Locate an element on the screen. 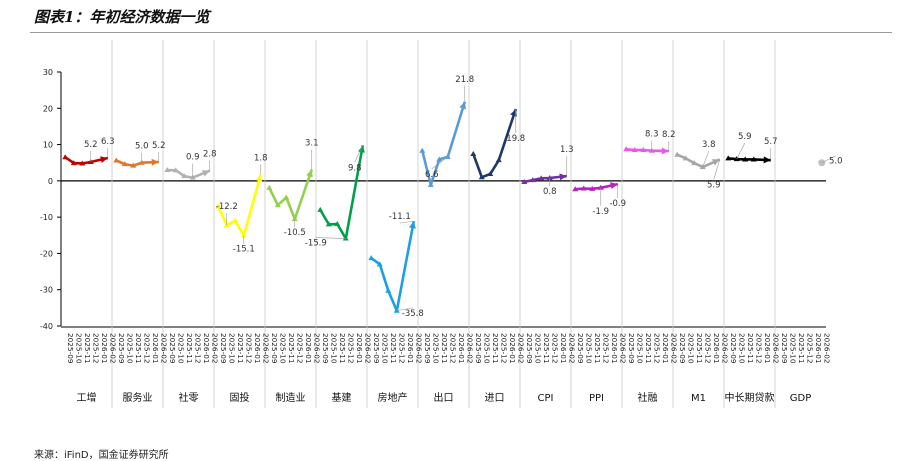  y-tick-label: 0 is located at coordinates (50, 181).